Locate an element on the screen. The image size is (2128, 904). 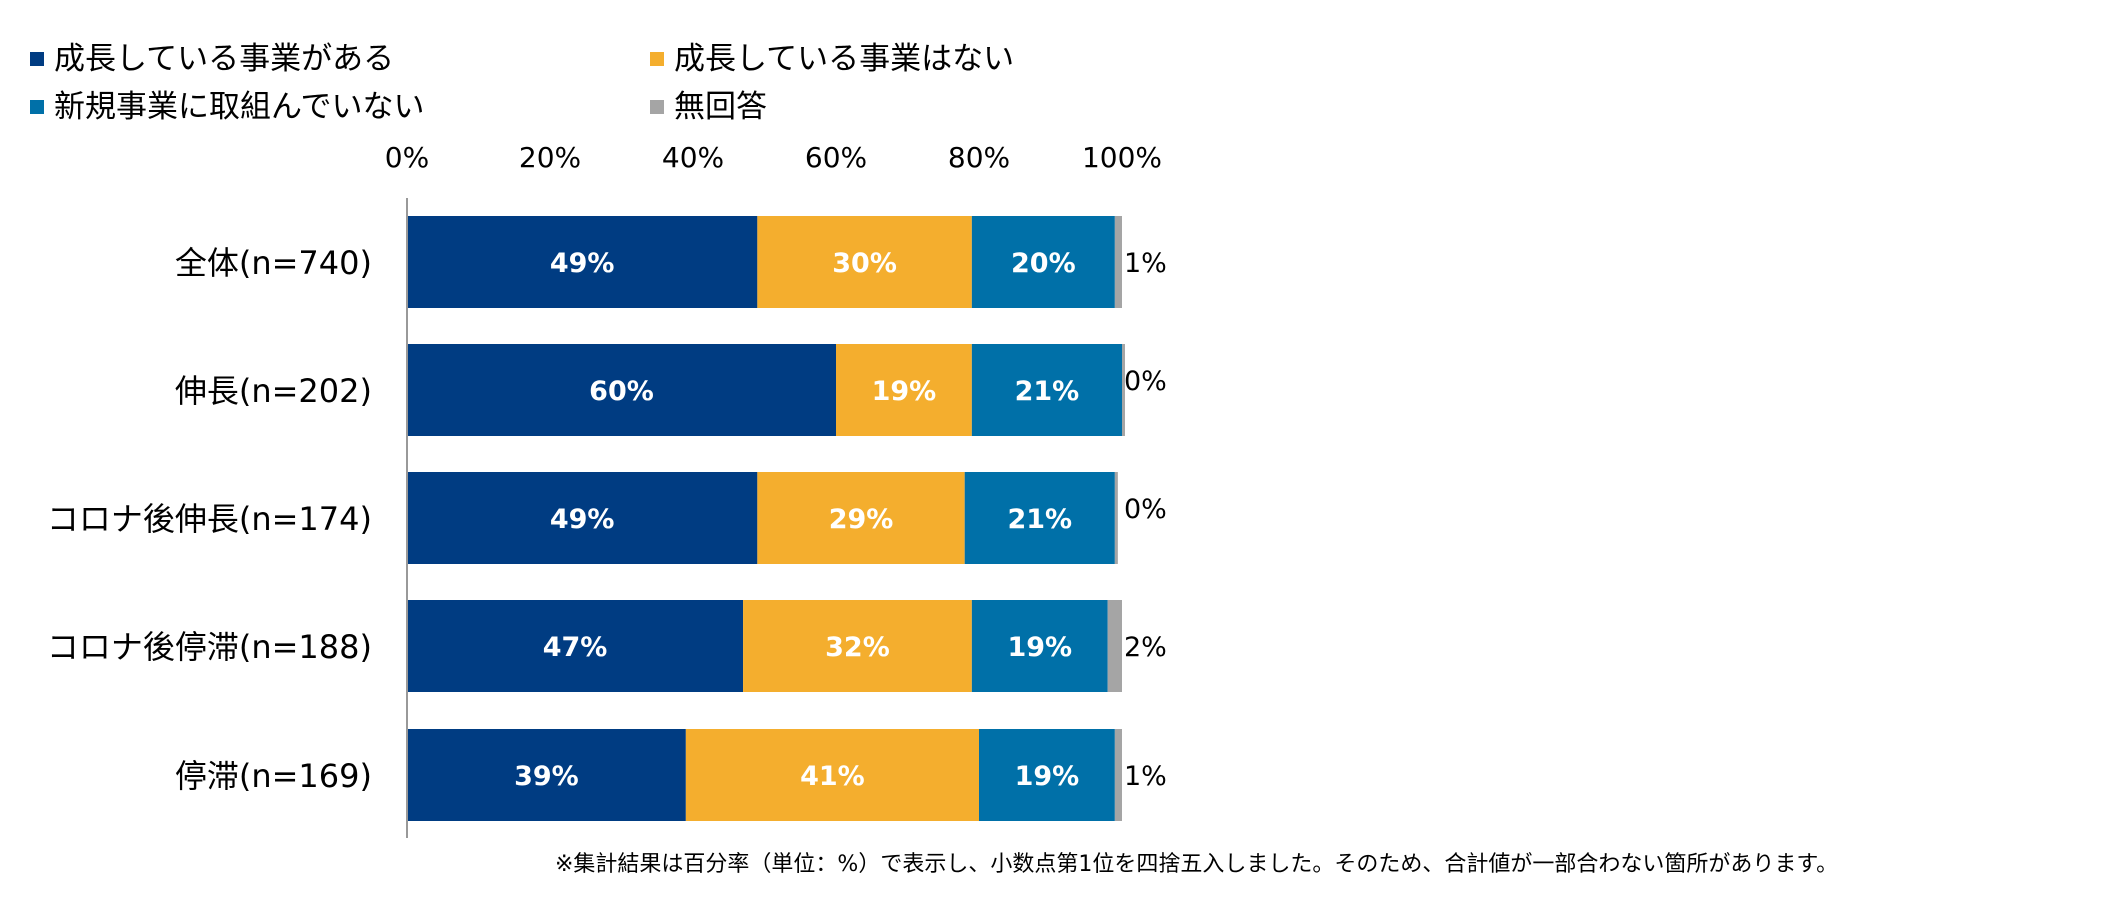
legend-item-not-growing: 成長している事業はない is located at coordinates (900, 59).